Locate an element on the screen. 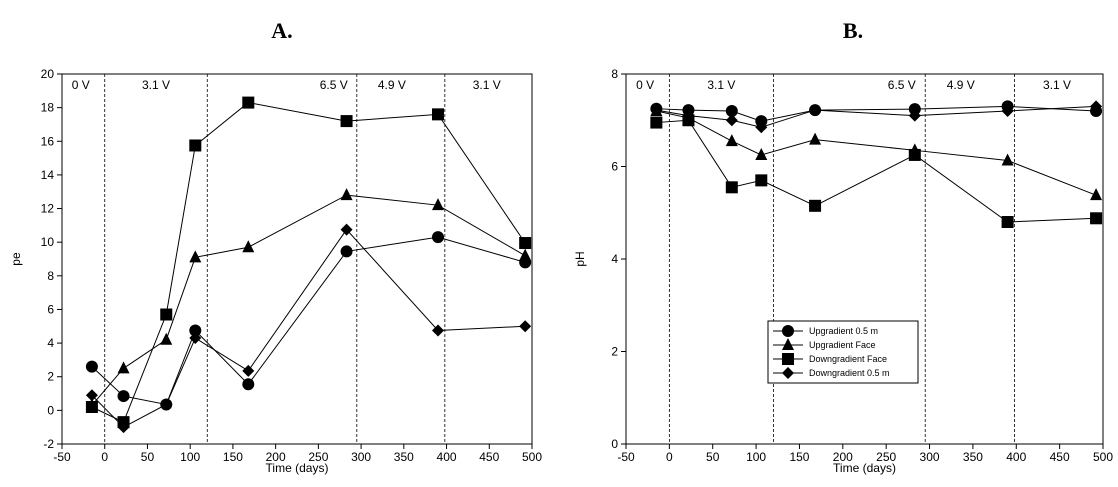 Image resolution: width=1118 pixels, height=487 pixels. legend-marker-diamond is located at coordinates (788, 373).